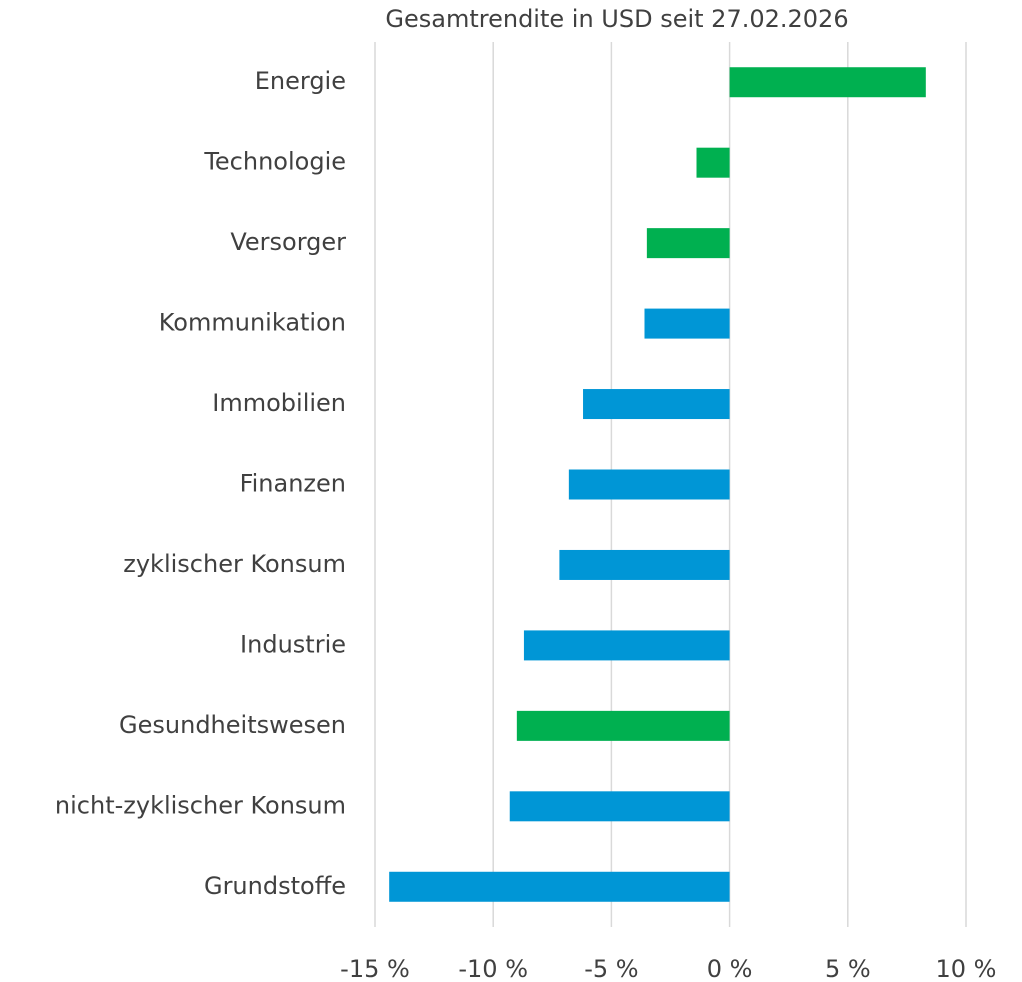  I want to click on y-tick-label: Gesundheitswesen, so click(232, 725).